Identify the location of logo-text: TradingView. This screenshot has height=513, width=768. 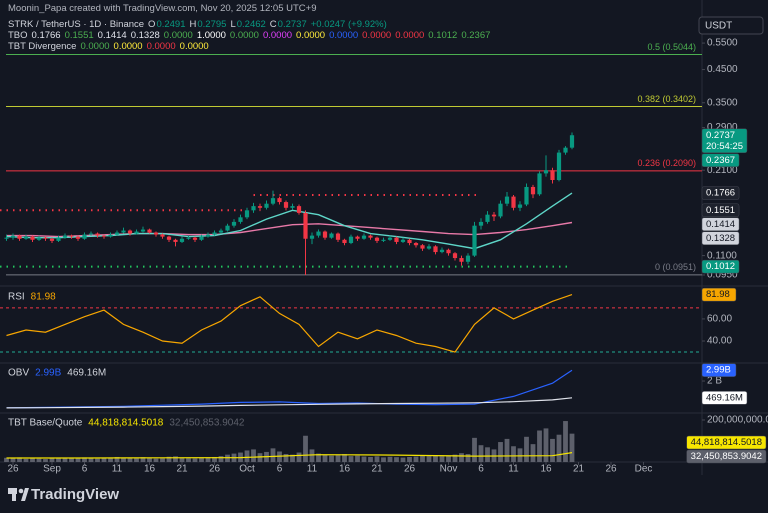
(75, 494).